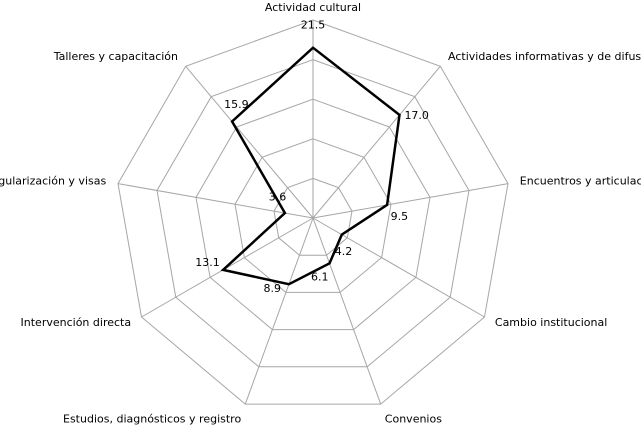 Image resolution: width=641 pixels, height=425 pixels. I want to click on value-label: 17.0, so click(416, 115).